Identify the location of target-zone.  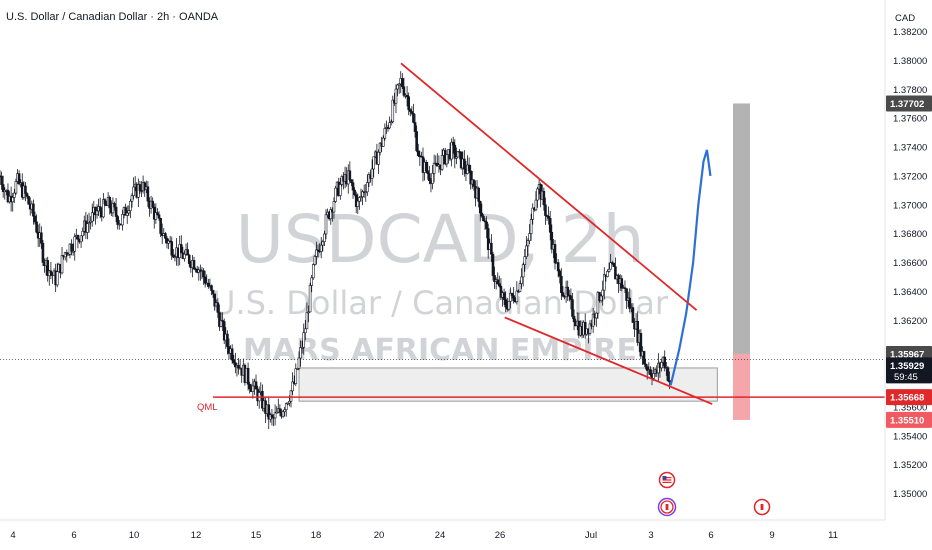
(741, 228).